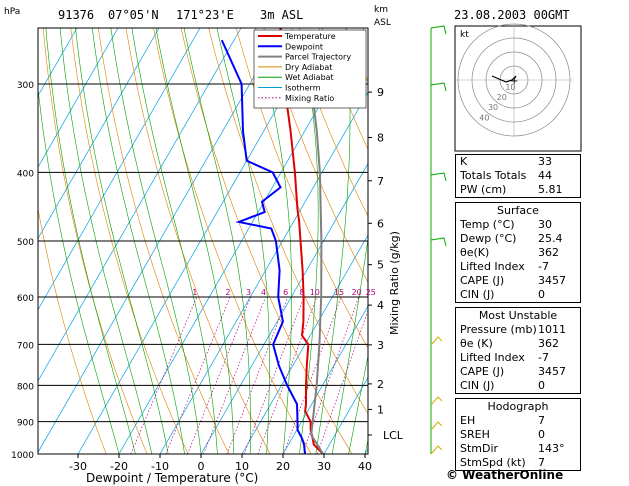  Describe the element at coordinates (476, 343) in the screenshot. I see `index-label: θe (K)` at that location.